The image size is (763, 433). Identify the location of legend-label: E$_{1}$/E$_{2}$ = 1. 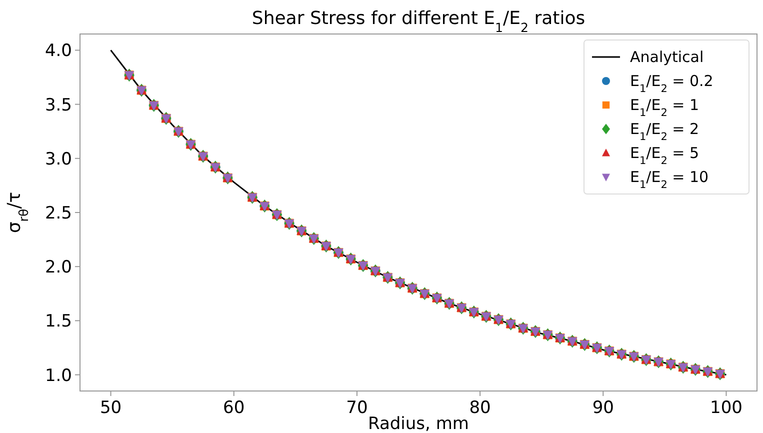
(665, 107).